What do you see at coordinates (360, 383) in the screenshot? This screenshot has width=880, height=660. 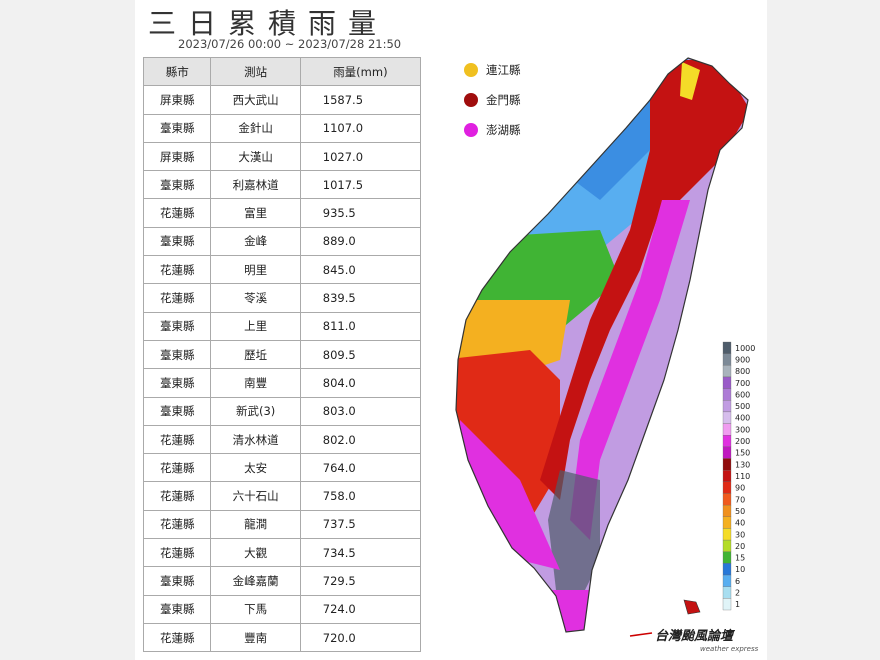 I see `table-cell: 804.0` at bounding box center [360, 383].